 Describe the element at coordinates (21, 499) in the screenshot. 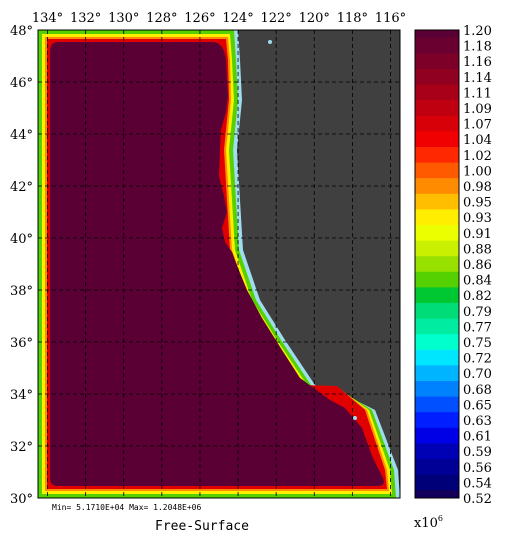

I see `y-tick-label: 30°` at that location.